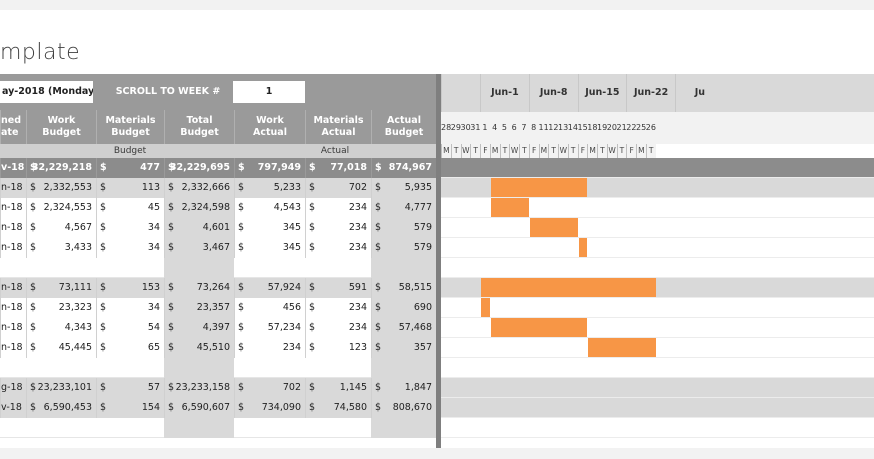 The width and height of the screenshot is (874, 459). Describe the element at coordinates (269, 328) in the screenshot. I see `cell-wa: $57,234` at that location.